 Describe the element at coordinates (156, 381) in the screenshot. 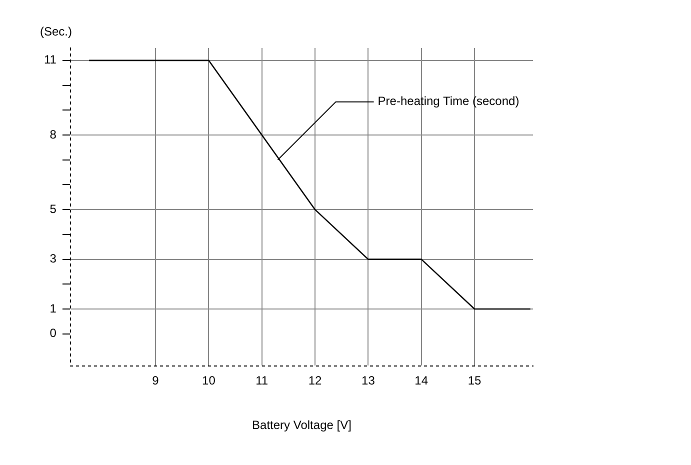

I see `x-tick-label: 9` at that location.